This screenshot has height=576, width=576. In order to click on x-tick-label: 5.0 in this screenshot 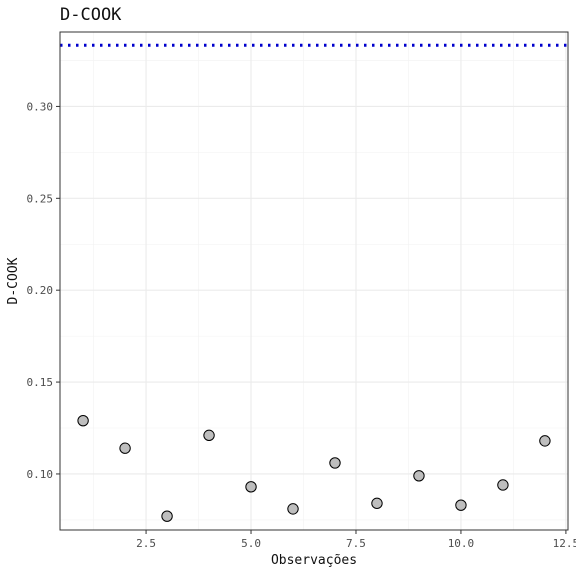, I will do `click(251, 543)`.